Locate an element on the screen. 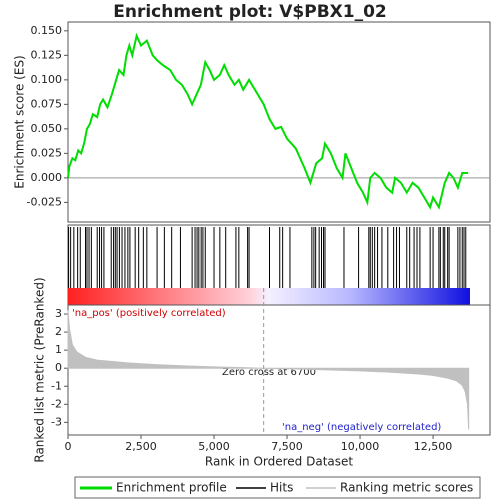 Image resolution: width=500 pixels, height=500 pixels. y-tick-label: 2 is located at coordinates (58, 331).